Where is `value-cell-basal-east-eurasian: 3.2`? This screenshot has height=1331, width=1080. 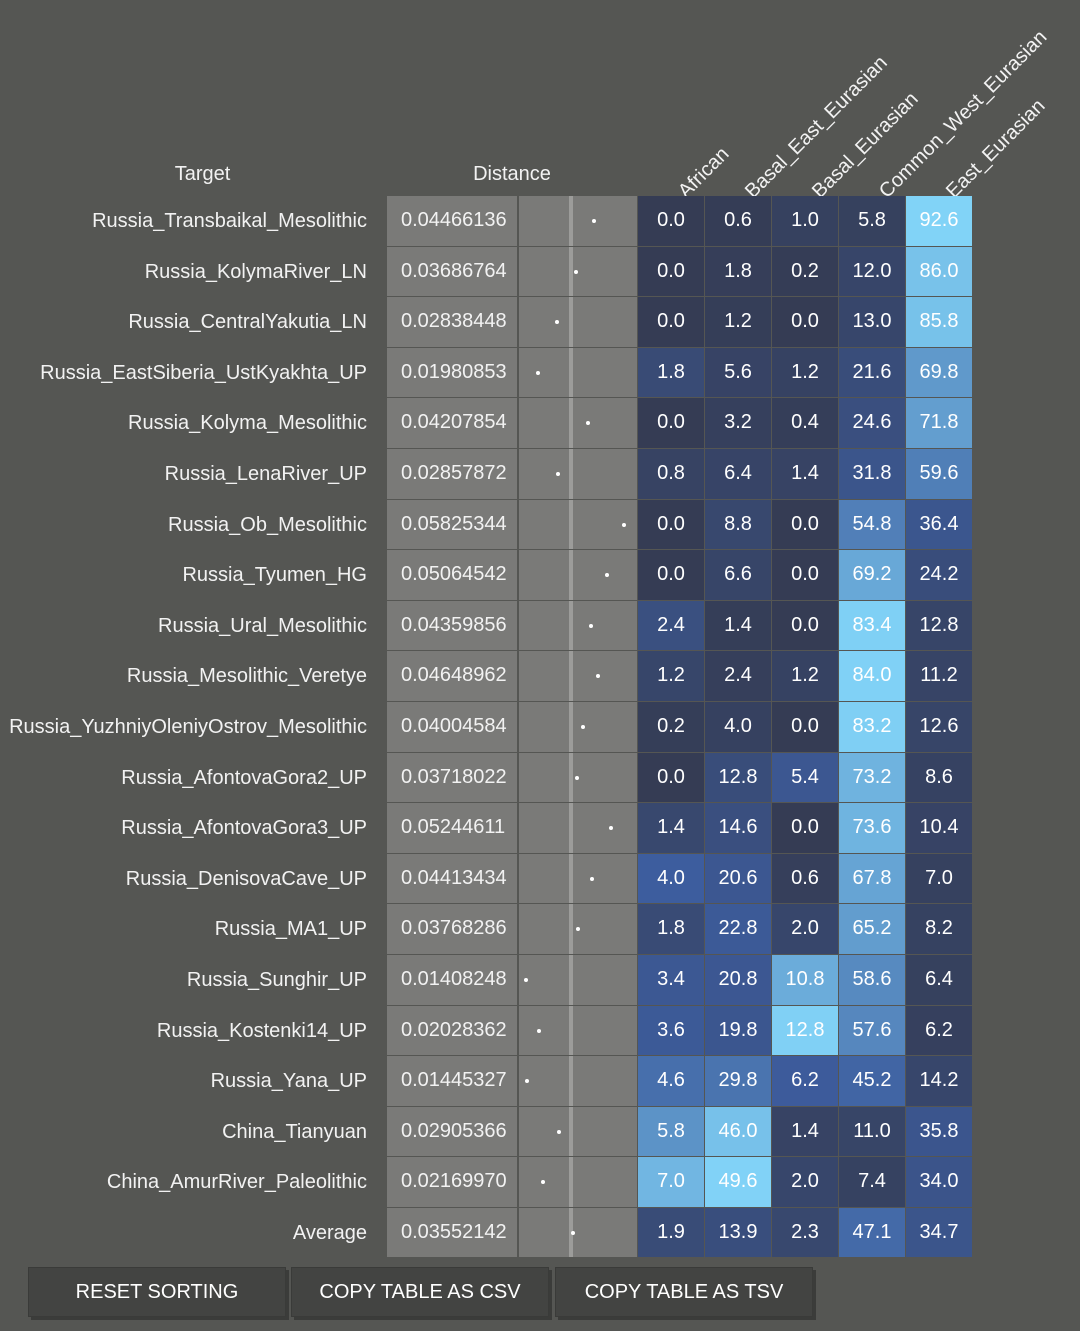 value-cell-basal-east-eurasian: 3.2 is located at coordinates (738, 423).